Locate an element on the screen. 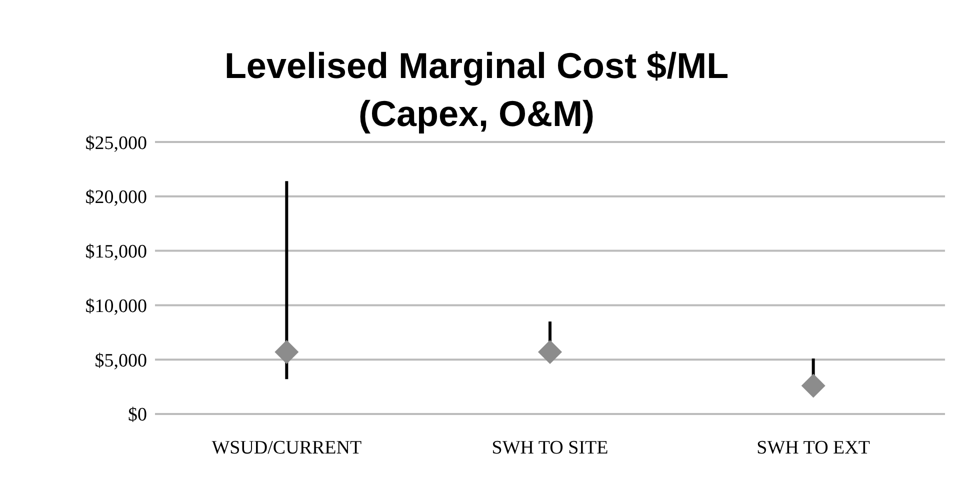 The height and width of the screenshot is (487, 953). y-tick-label: $5,000 is located at coordinates (120, 361).